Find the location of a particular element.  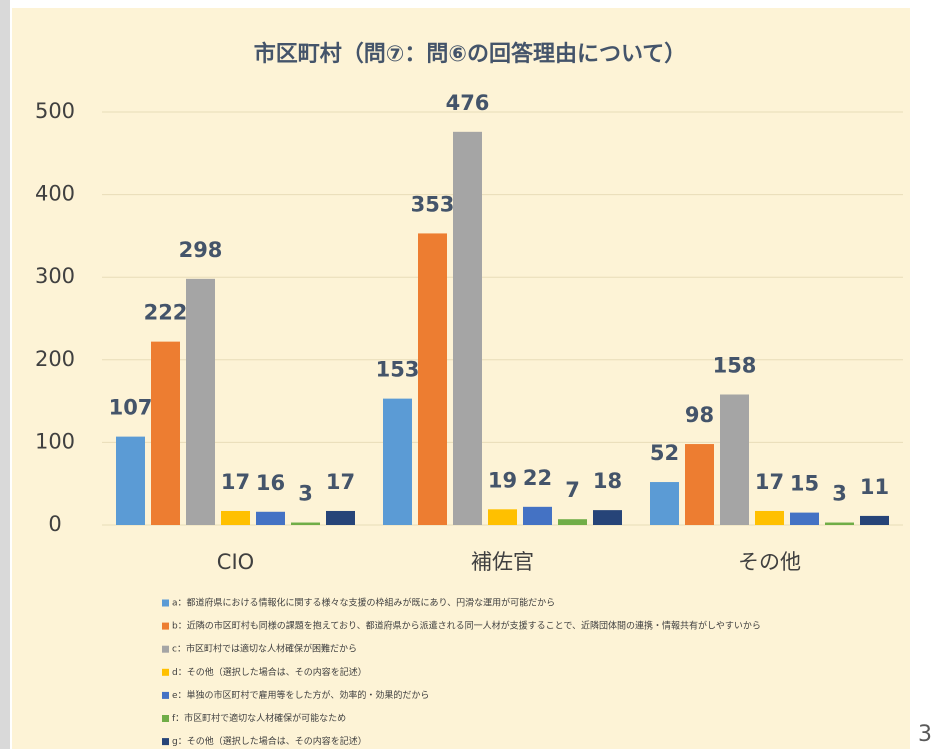

y-tick-label: 0 is located at coordinates (54, 524).